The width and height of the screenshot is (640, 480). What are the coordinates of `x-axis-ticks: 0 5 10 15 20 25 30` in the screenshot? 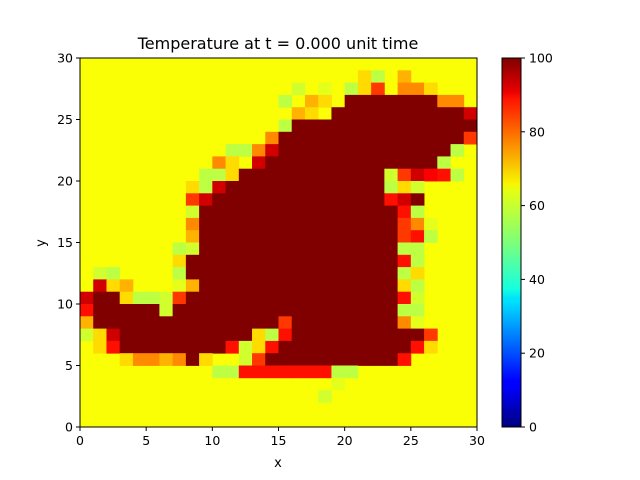 It's located at (280, 437).